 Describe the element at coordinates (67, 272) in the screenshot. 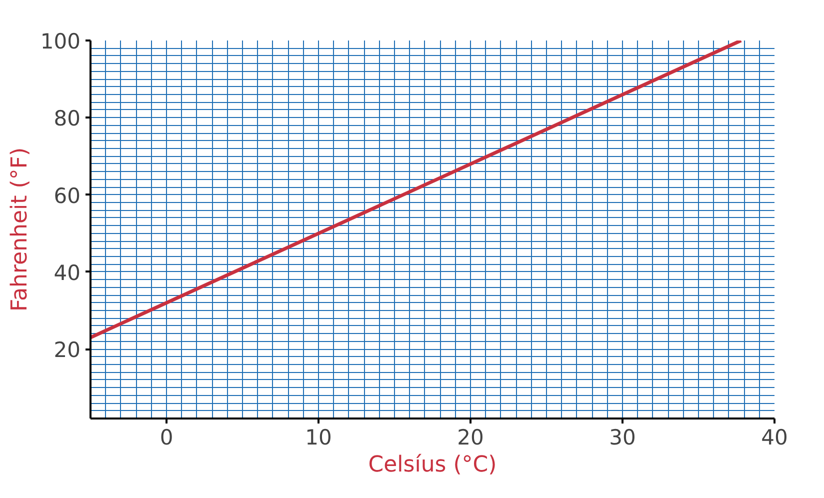

I see `y-tick-label: 40` at that location.